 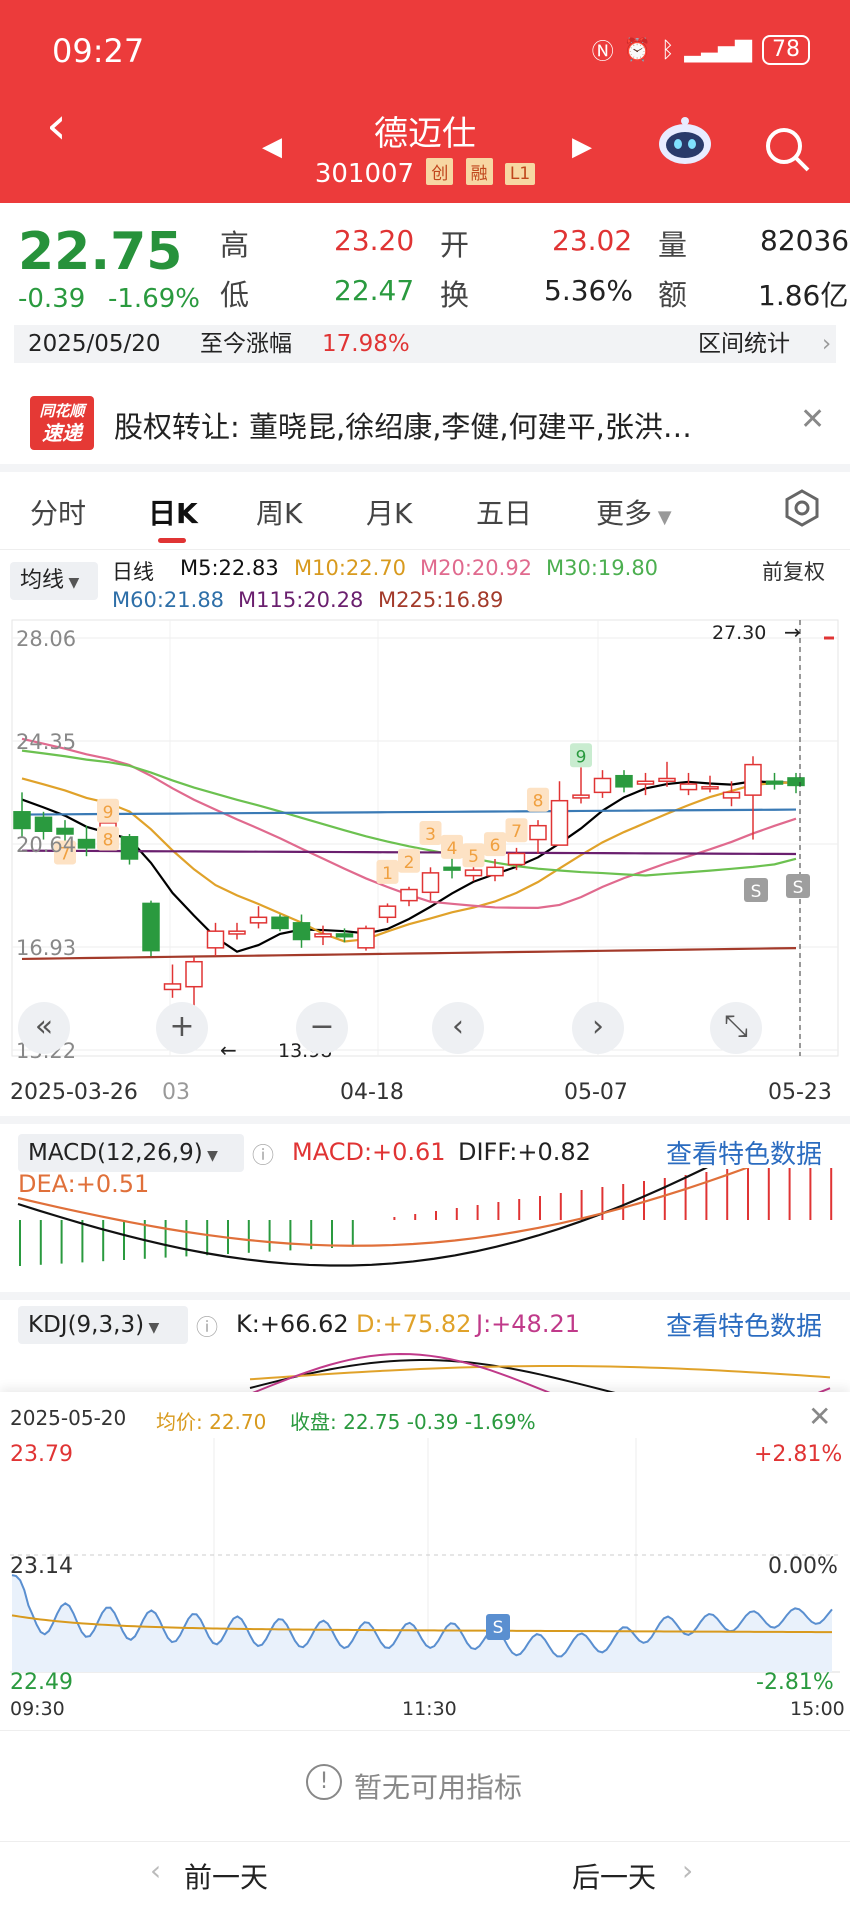 What do you see at coordinates (226, 1877) in the screenshot?
I see `prev-day-button: 前一天` at bounding box center [226, 1877].